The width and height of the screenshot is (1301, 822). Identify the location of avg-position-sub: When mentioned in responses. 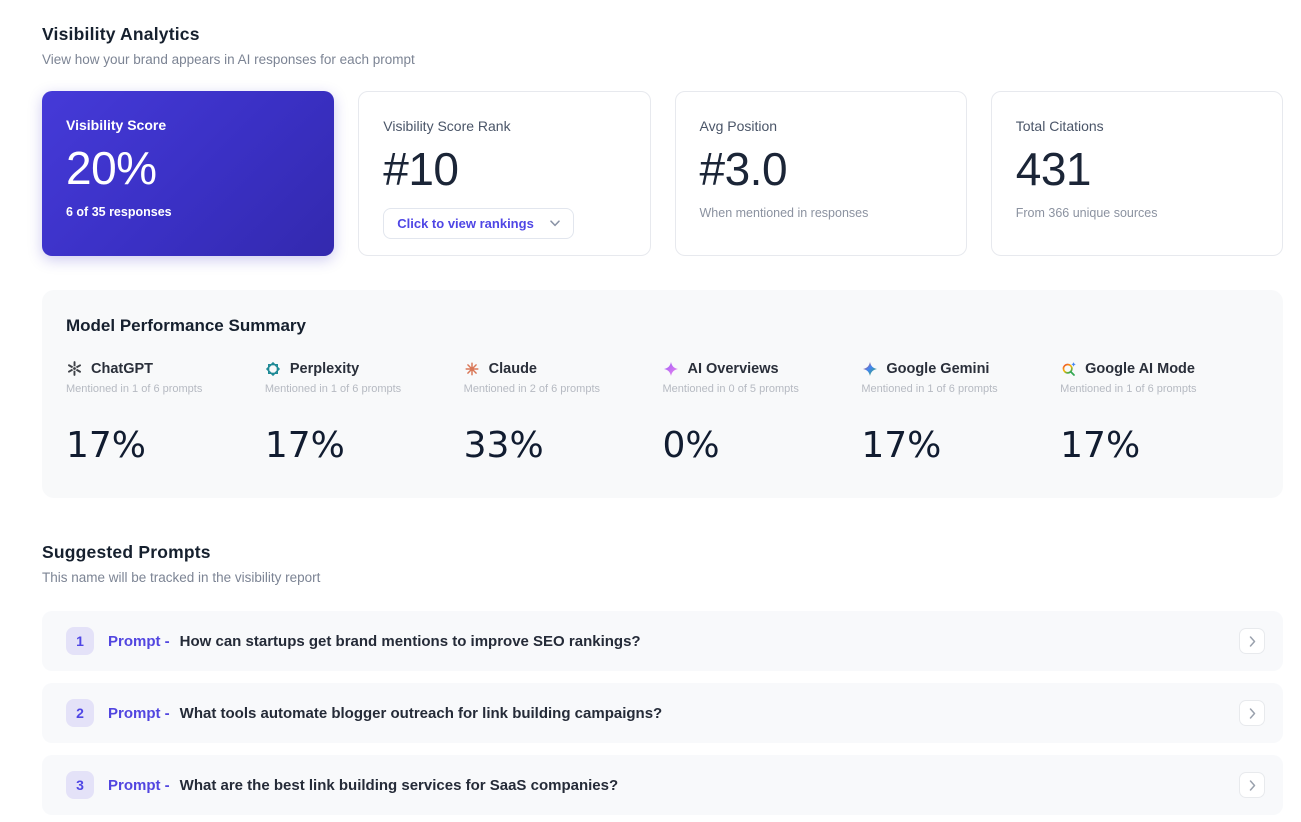
(784, 213).